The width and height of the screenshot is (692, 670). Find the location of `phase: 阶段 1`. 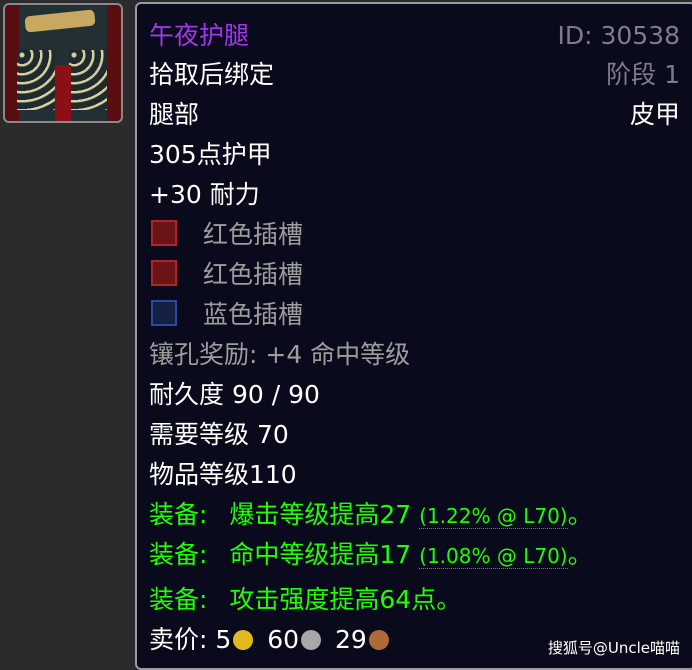

phase: 阶段 1 is located at coordinates (643, 74).